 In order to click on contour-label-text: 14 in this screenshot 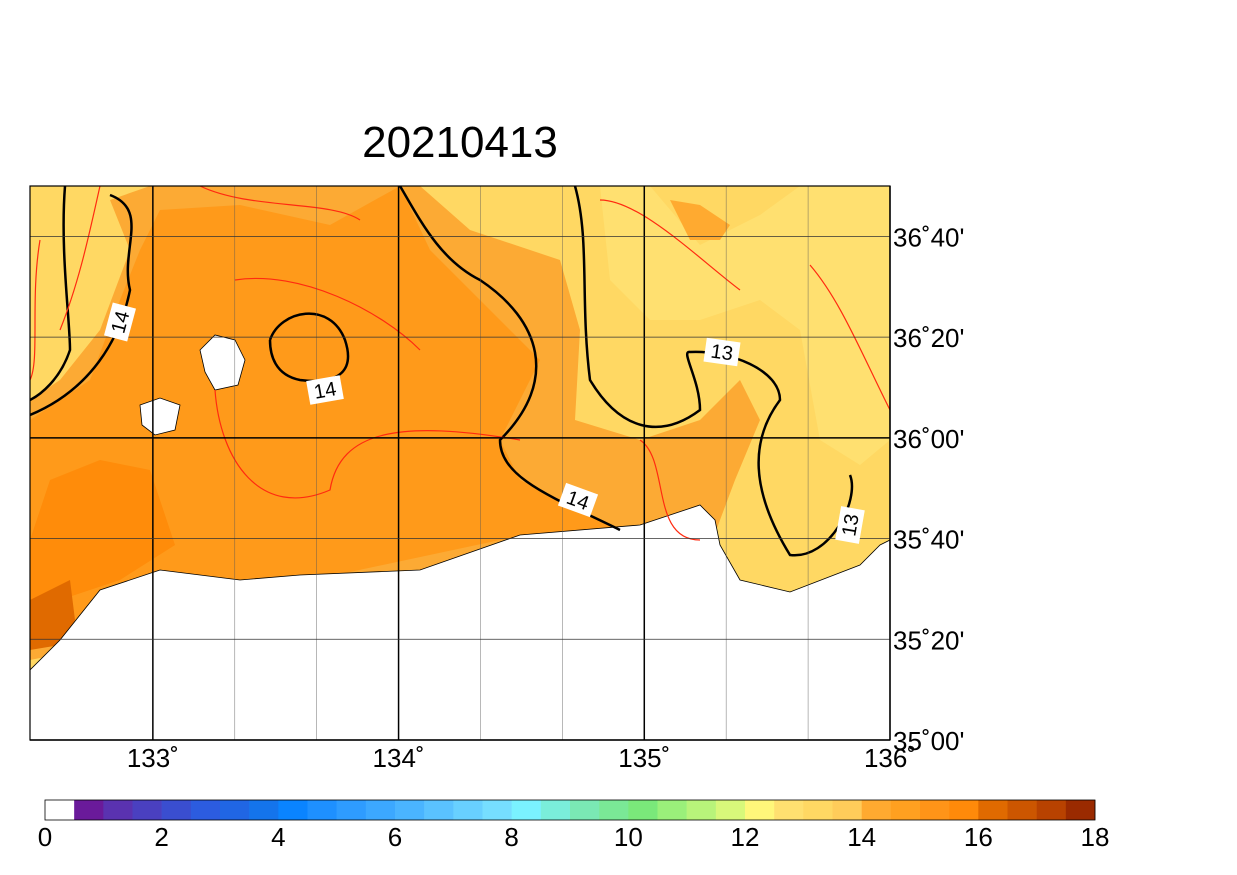, I will do `click(325, 391)`.